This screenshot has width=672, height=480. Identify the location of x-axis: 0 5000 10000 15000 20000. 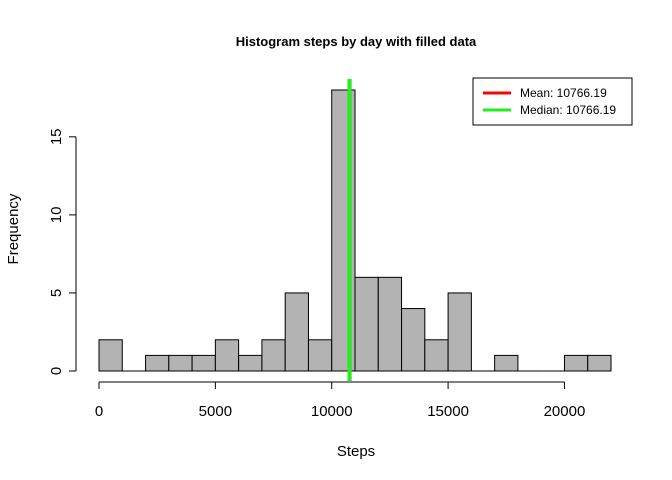
(340, 400).